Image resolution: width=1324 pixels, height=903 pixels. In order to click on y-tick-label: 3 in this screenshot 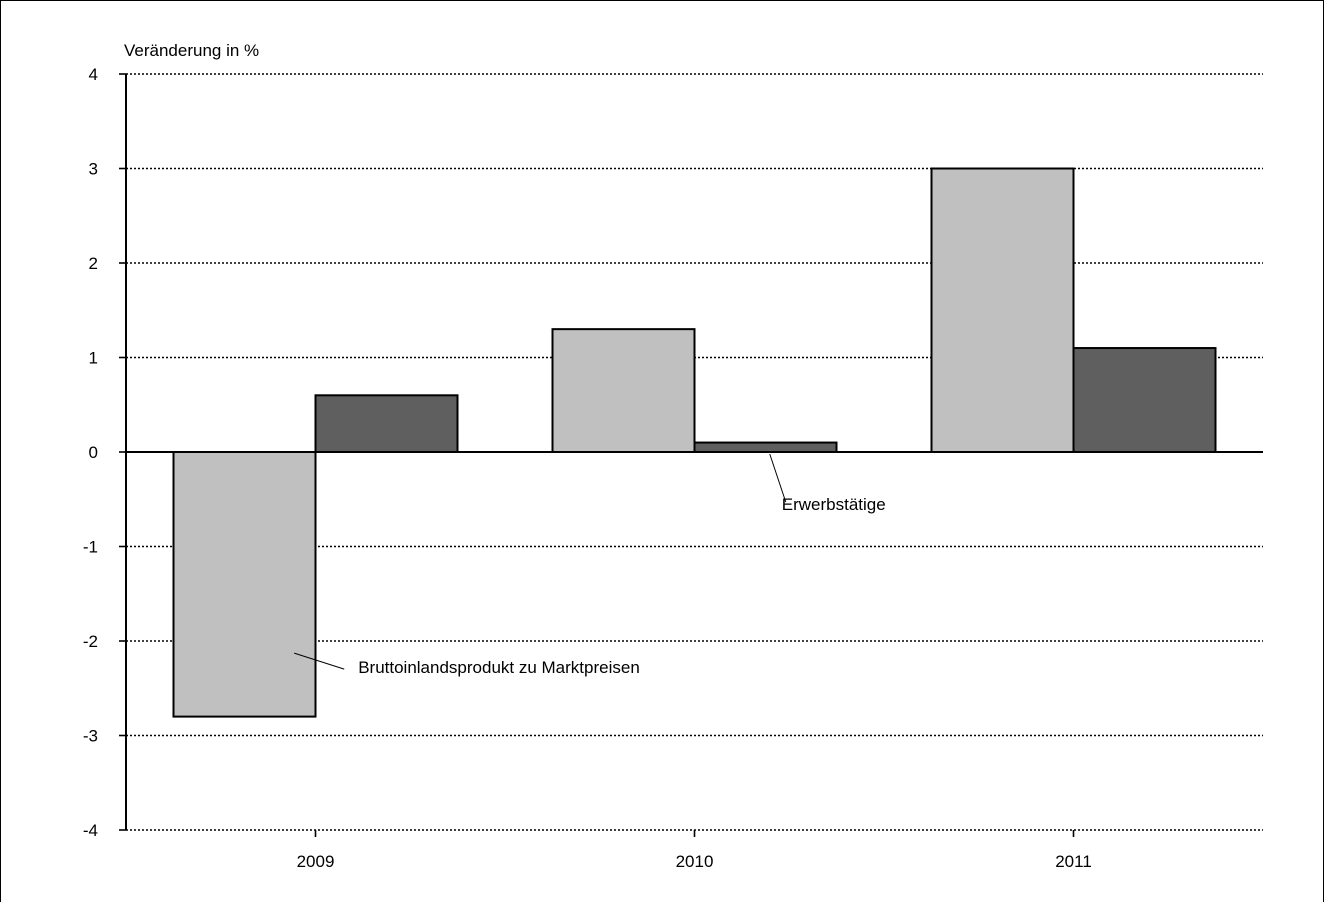, I will do `click(93, 169)`.